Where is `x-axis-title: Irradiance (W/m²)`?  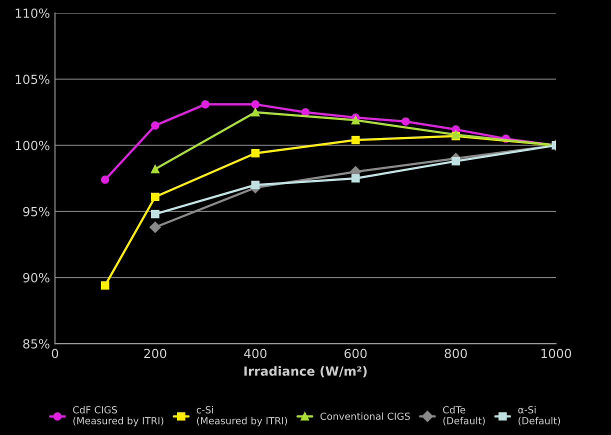 x-axis-title: Irradiance (W/m²) is located at coordinates (305, 372).